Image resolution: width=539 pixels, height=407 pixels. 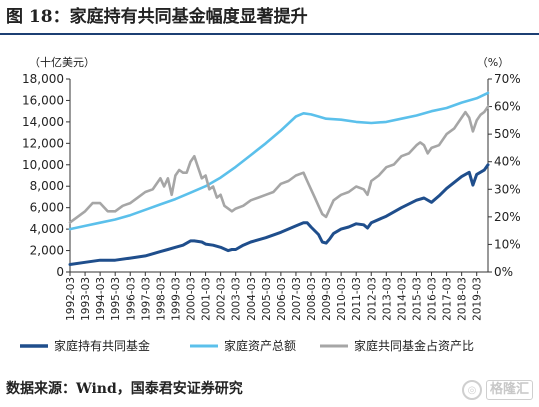 What do you see at coordinates (86, 299) in the screenshot?
I see `x-tick-label: 1993-03` at bounding box center [86, 299].